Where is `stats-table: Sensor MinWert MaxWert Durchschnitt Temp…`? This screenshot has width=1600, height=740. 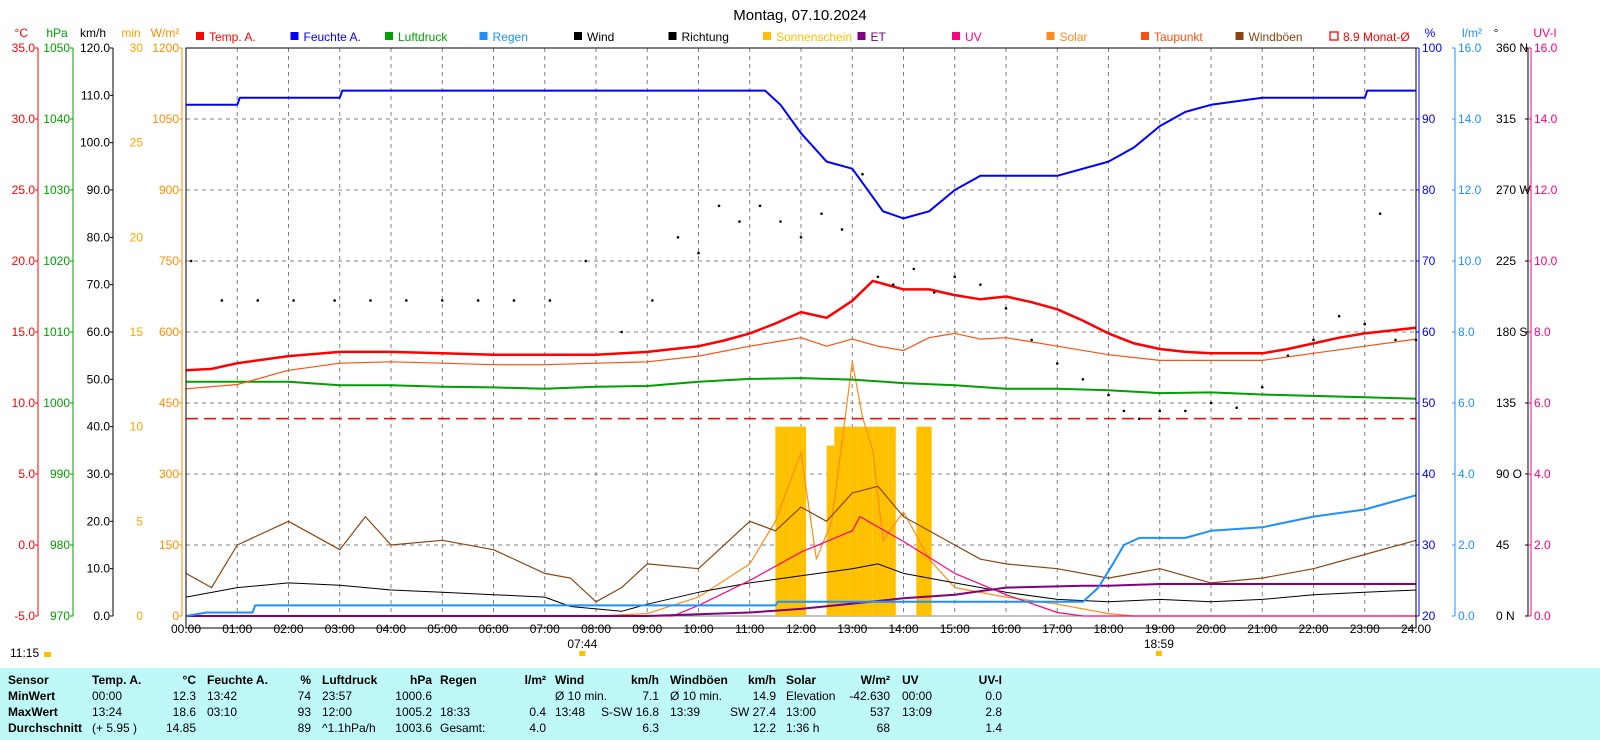 stats-table: Sensor MinWert MaxWert Durchschnitt Temp… is located at coordinates (800, 704).